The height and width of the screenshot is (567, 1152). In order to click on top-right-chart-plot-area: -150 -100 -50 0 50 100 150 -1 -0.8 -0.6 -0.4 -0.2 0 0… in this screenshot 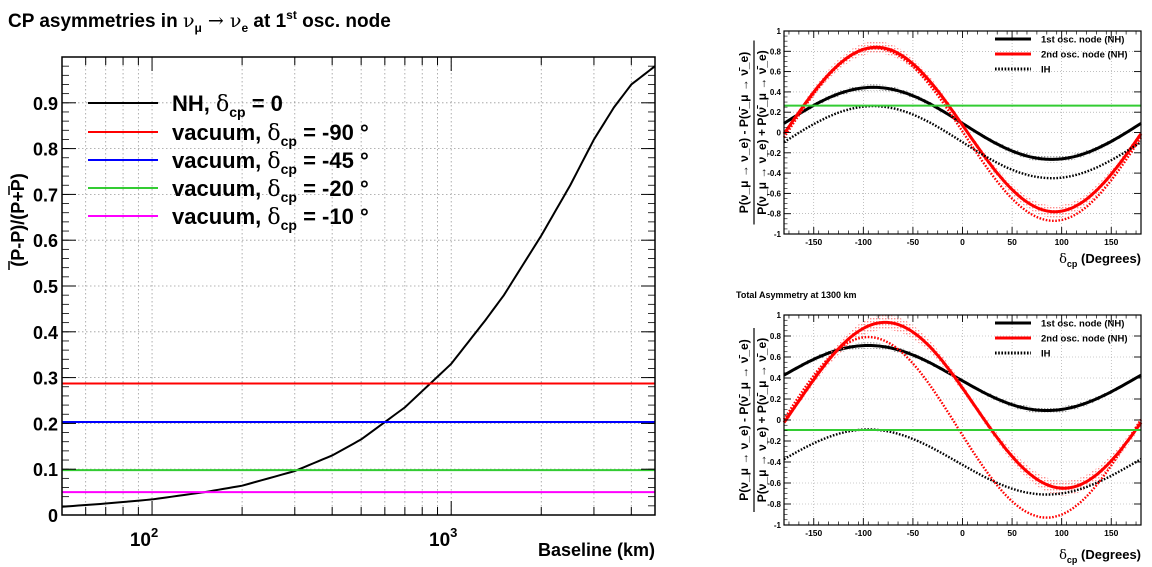, I will do `click(955, 137)`.